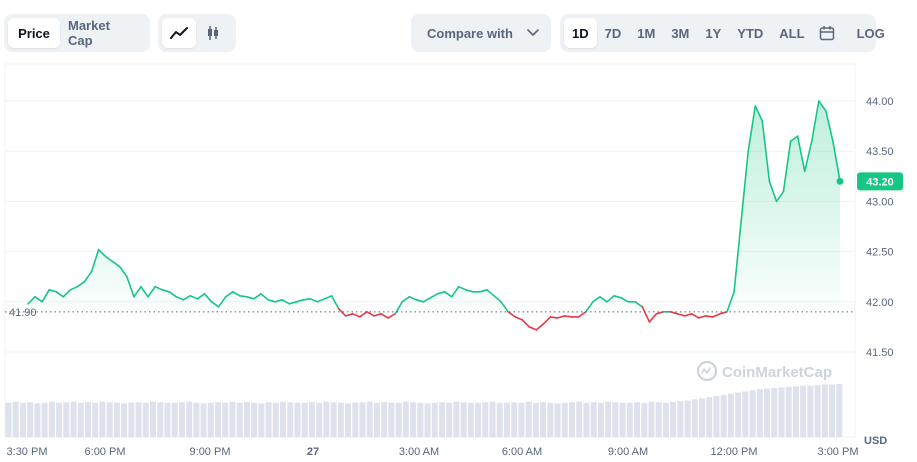 This screenshot has height=462, width=917. I want to click on compare-with-dropdown: Compare with, so click(481, 33).